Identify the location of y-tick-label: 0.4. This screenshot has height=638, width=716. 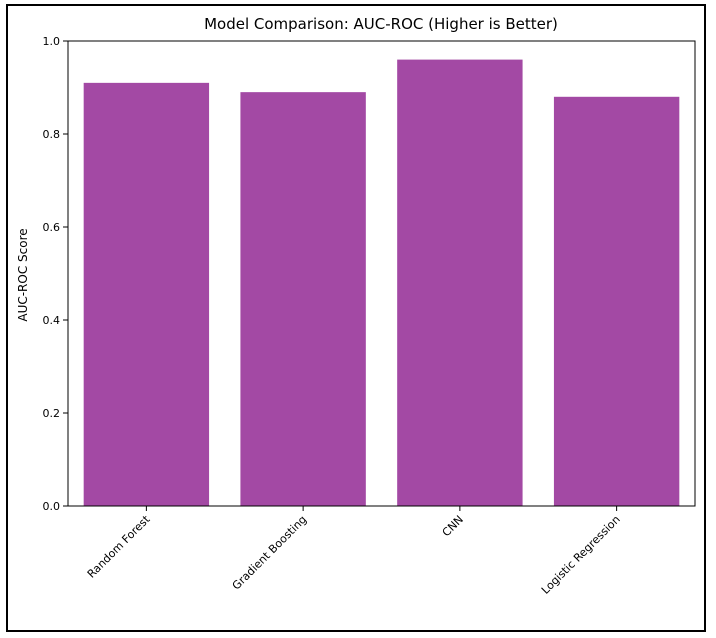
(52, 320).